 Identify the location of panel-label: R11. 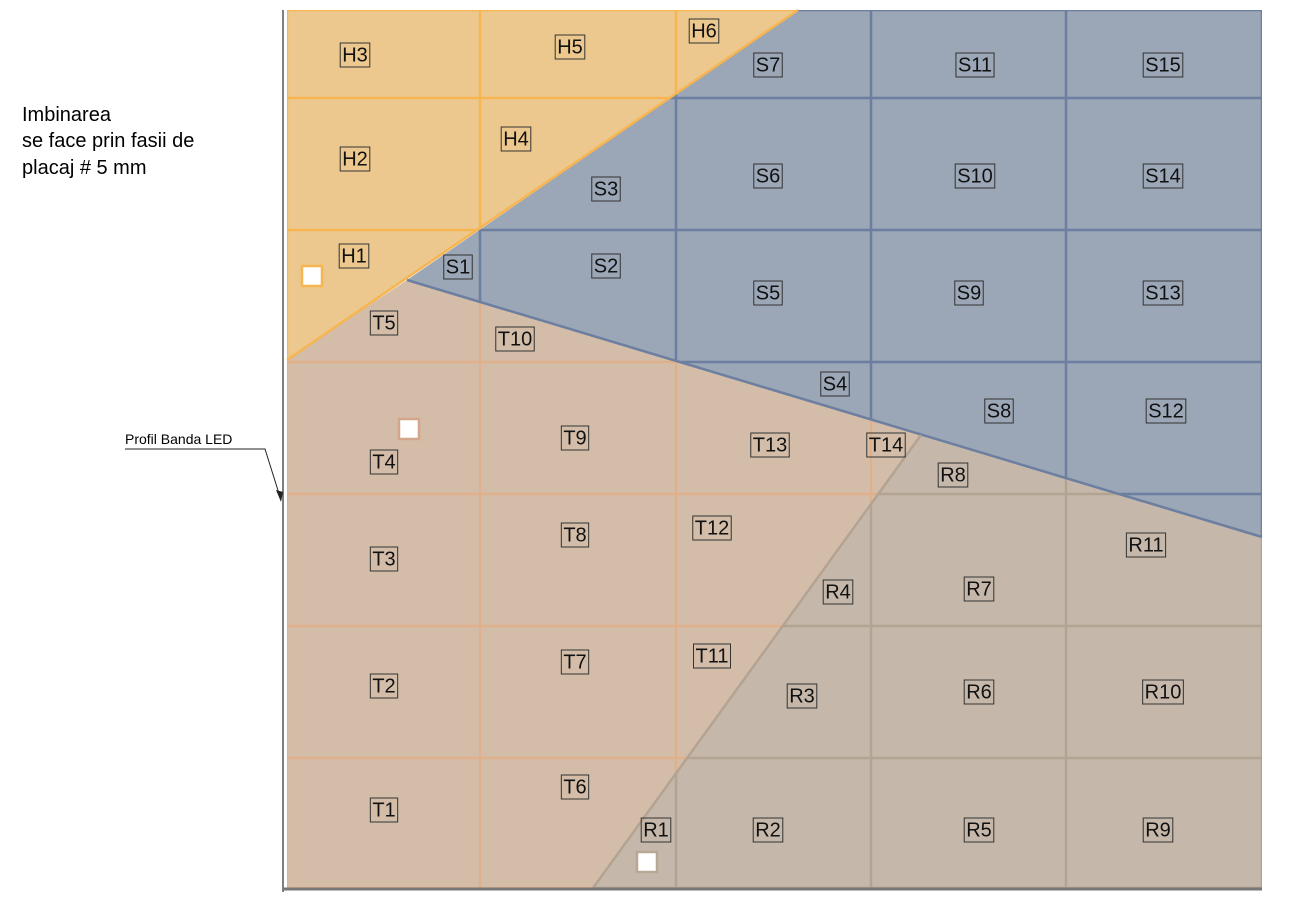
(1146, 545).